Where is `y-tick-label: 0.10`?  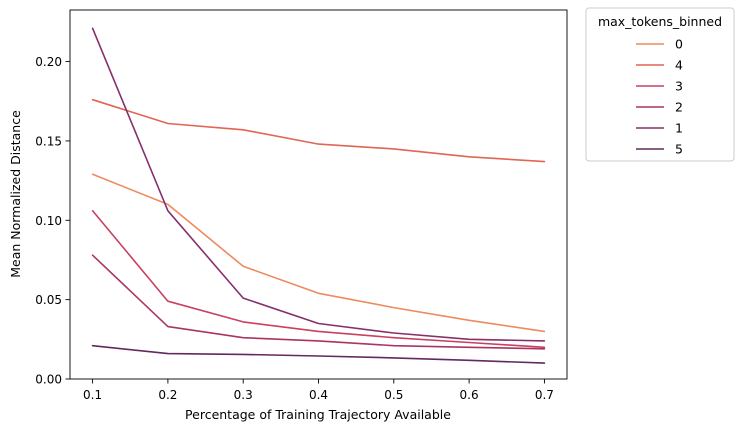
y-tick-label: 0.10 is located at coordinates (48, 221).